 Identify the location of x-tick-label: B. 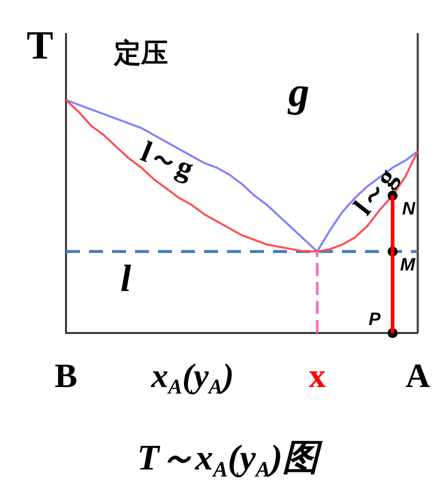
(66, 376).